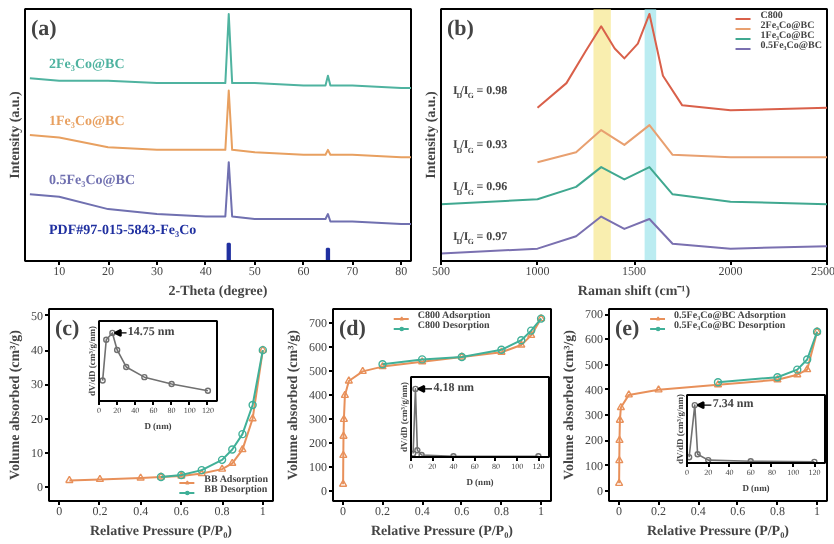 Image resolution: width=834 pixels, height=544 pixels. Describe the element at coordinates (44, 29) in the screenshot. I see `chart-title: (a)` at that location.